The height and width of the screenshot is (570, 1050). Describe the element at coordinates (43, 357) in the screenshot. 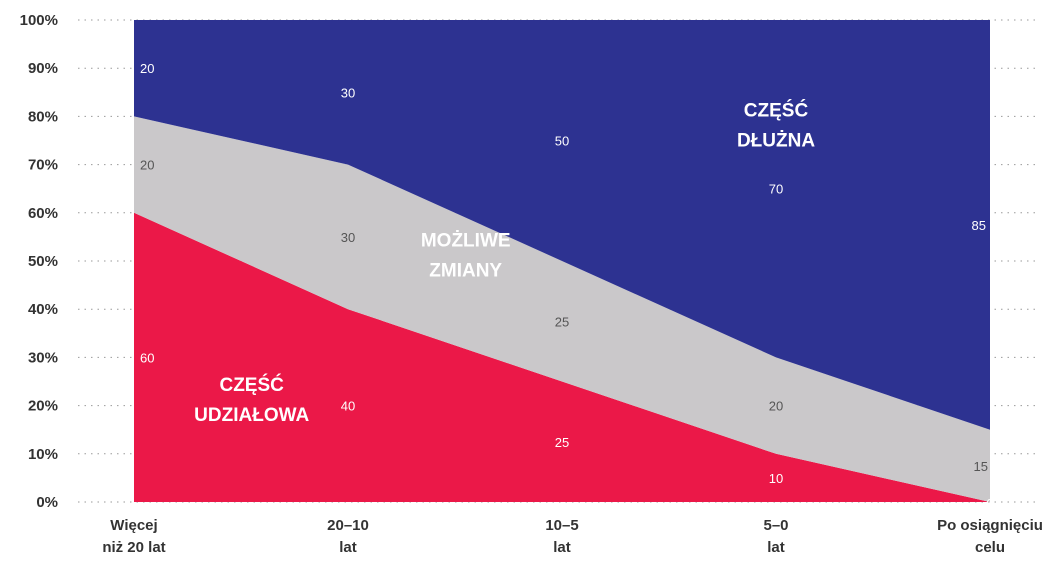

I see `y-tick-label: 30%` at that location.